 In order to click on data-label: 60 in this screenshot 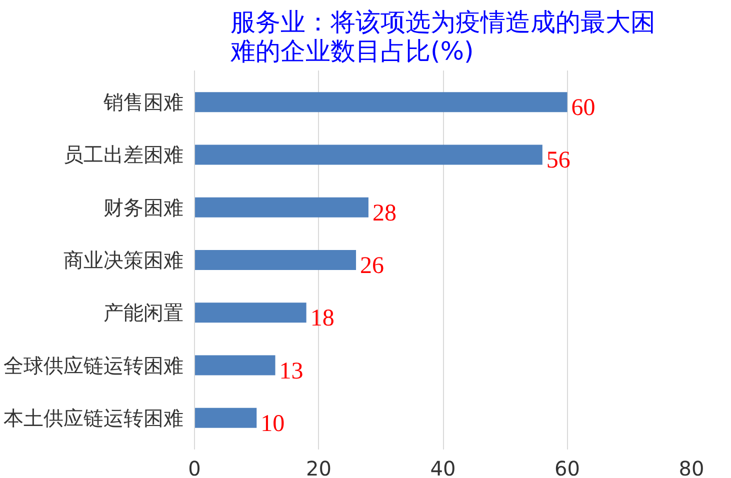, I will do `click(583, 108)`.